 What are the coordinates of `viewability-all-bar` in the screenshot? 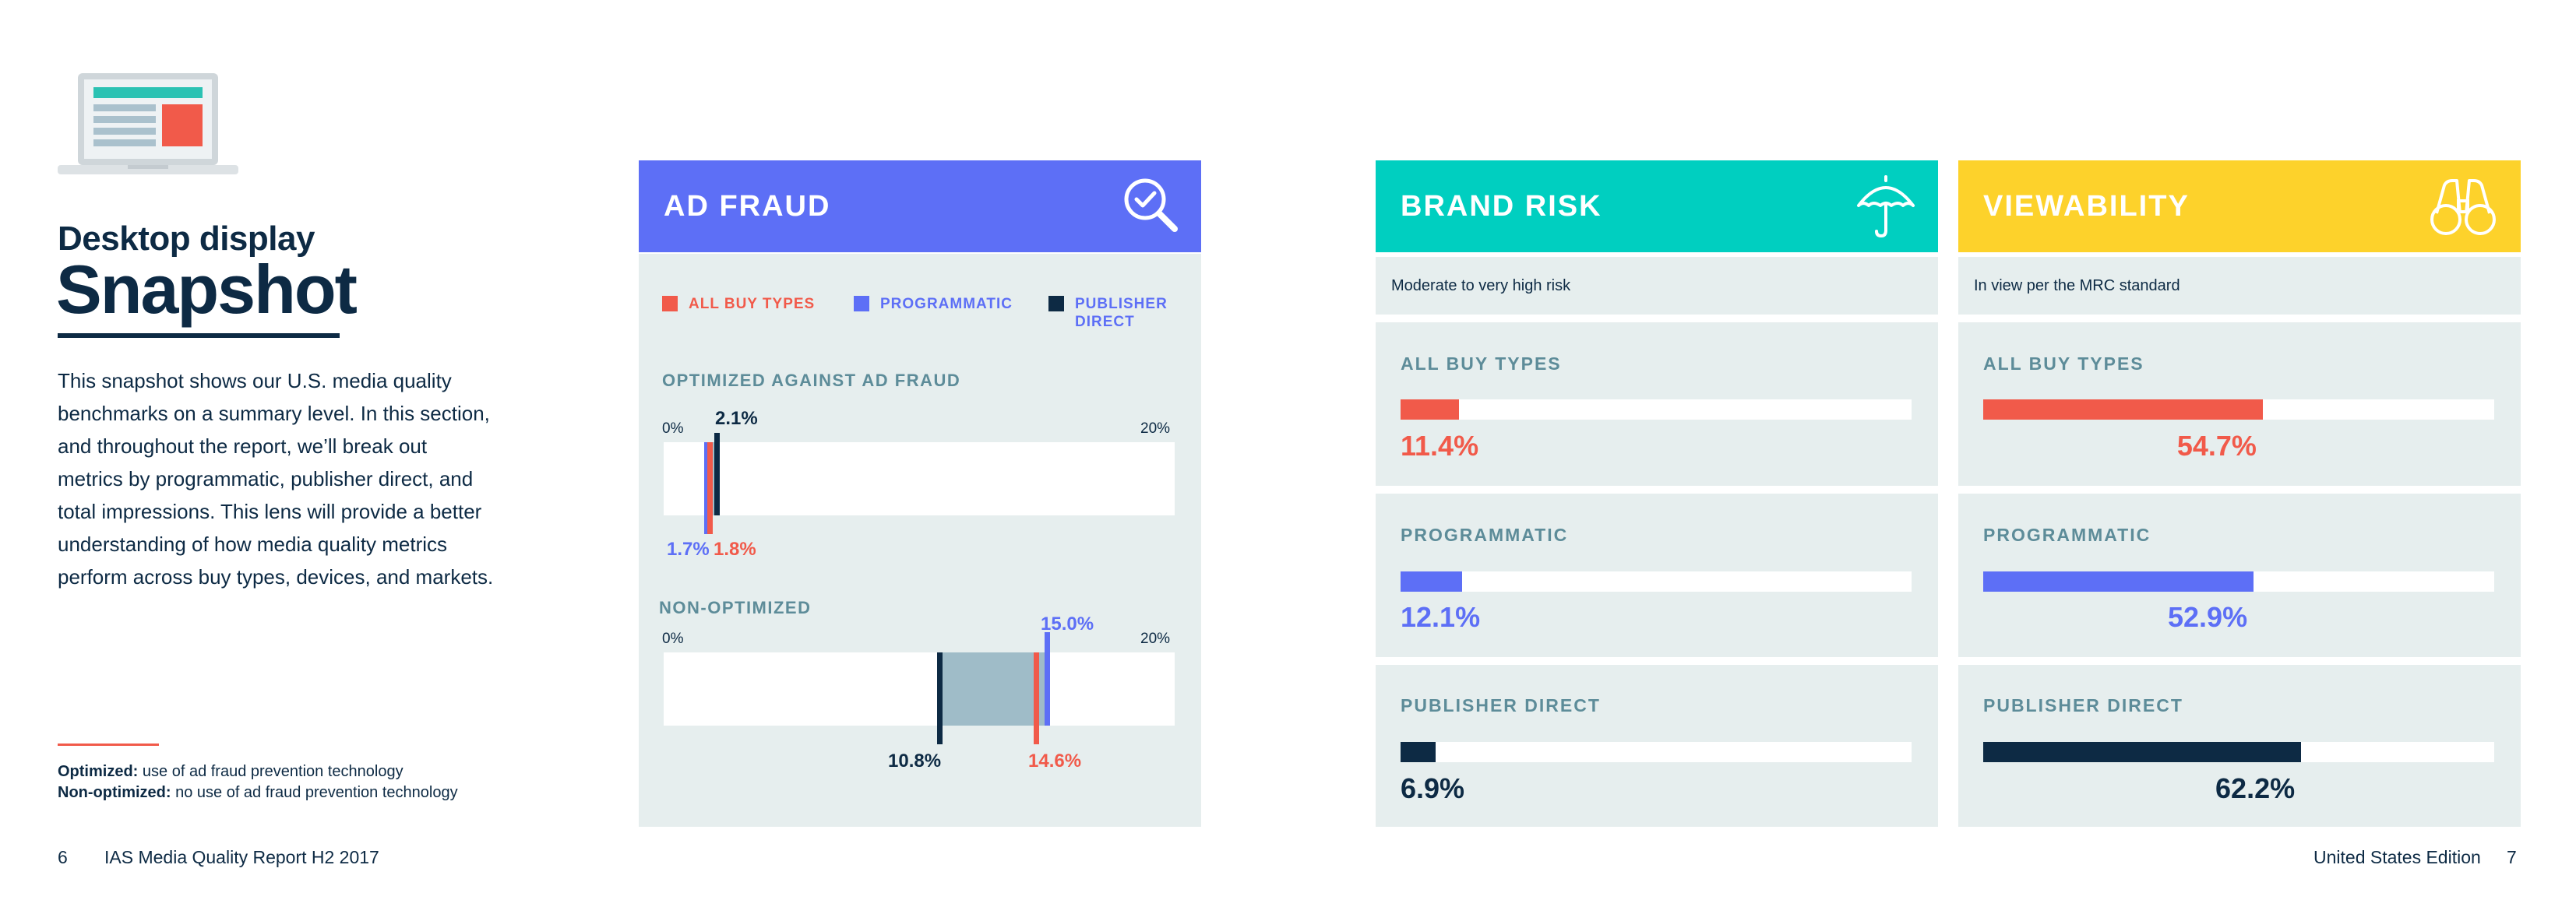 It's located at (2123, 410).